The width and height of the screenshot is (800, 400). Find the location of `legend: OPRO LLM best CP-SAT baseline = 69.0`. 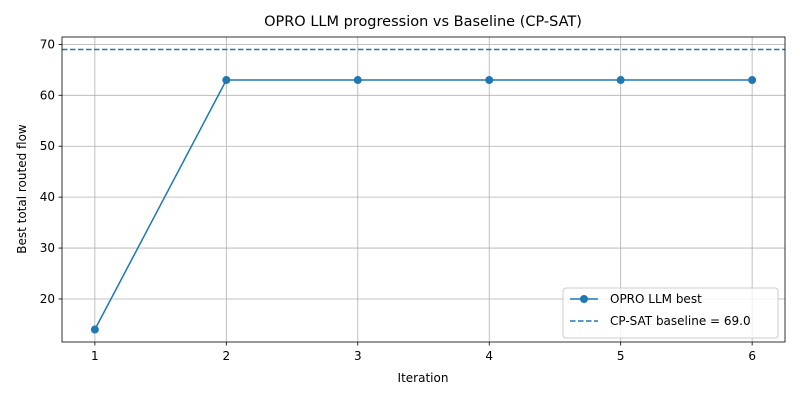

legend: OPRO LLM best CP-SAT baseline = 69.0 is located at coordinates (670, 313).